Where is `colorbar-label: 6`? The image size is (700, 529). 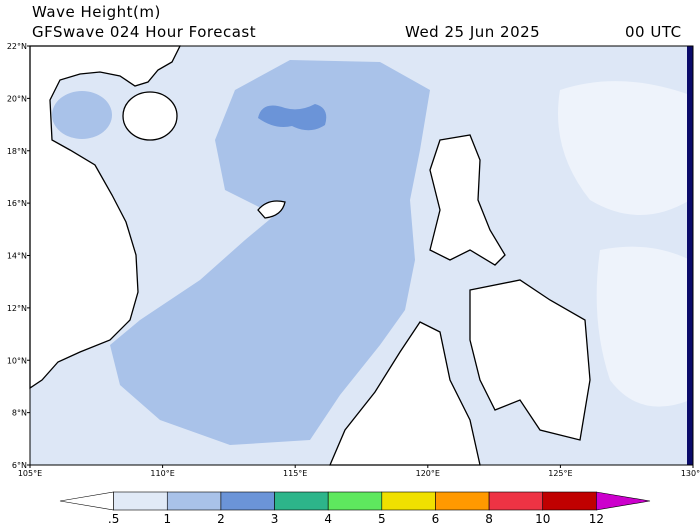 colorbar-label: 6 is located at coordinates (436, 518).